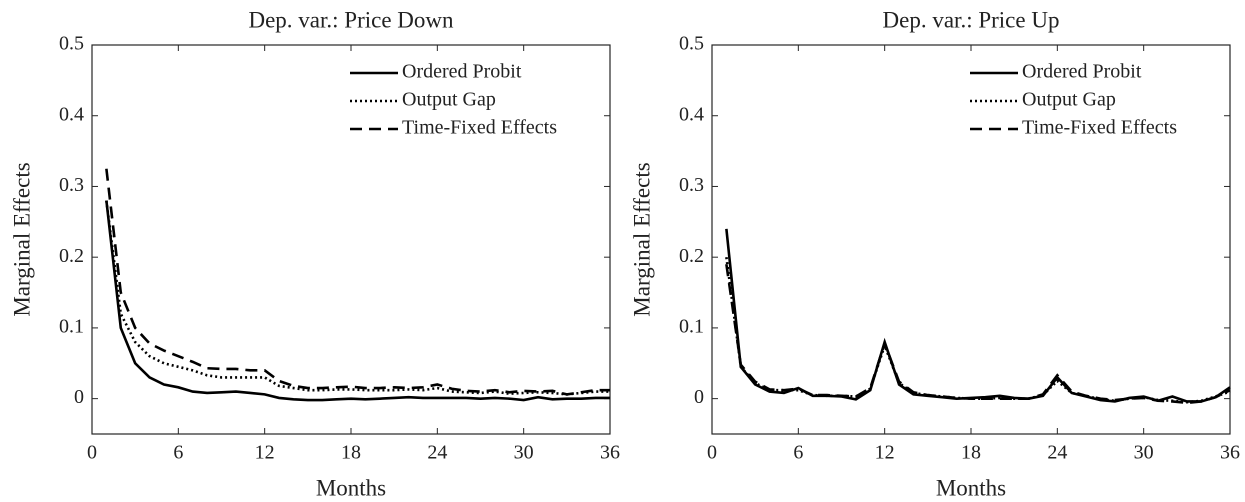  What do you see at coordinates (351, 19) in the screenshot?
I see `chart-title: Dep. var.: Price Down` at bounding box center [351, 19].